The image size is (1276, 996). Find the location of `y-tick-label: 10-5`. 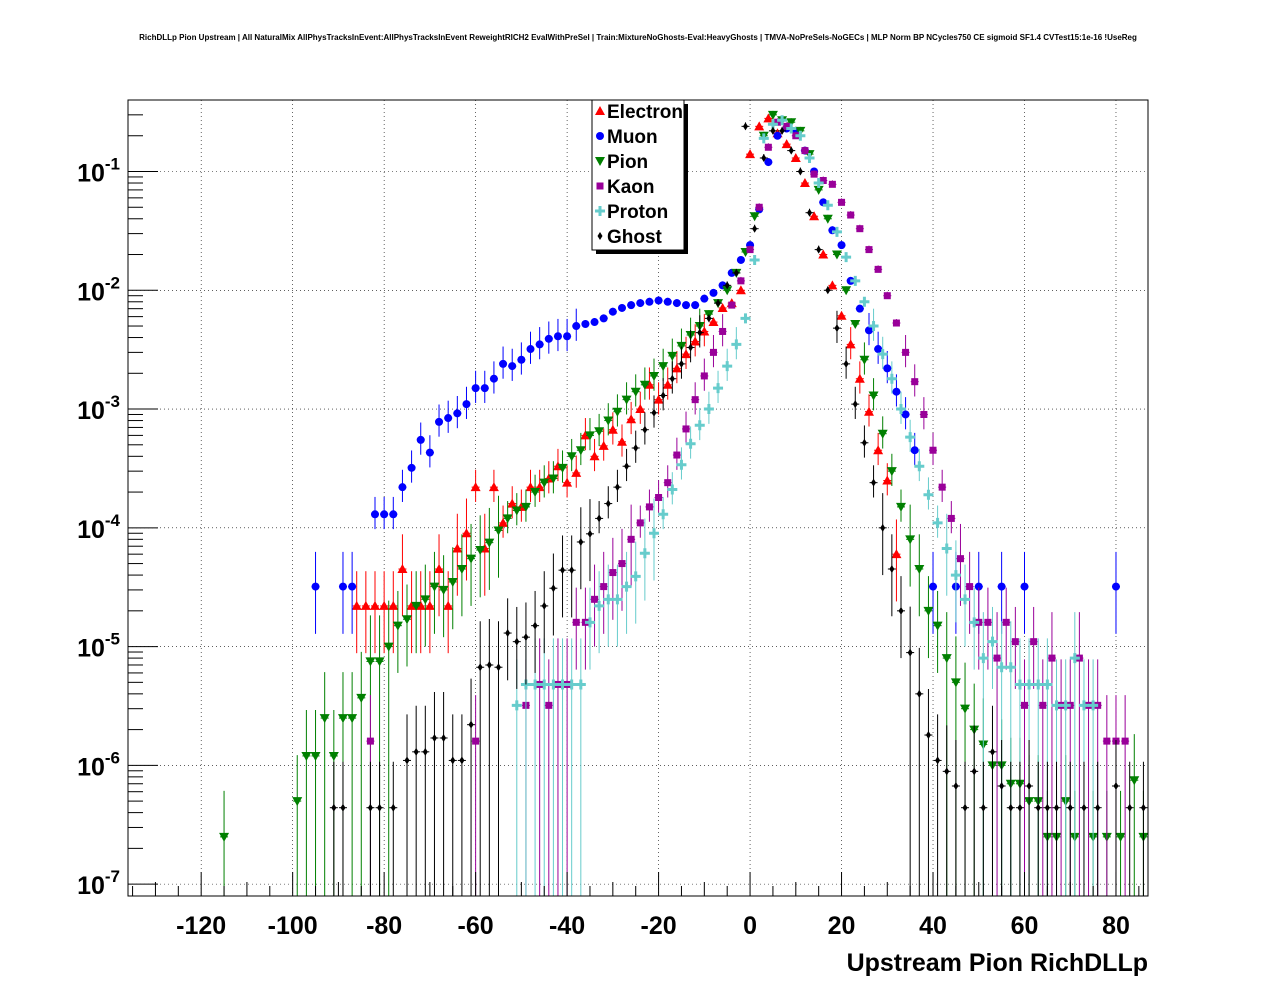

y-tick-label: 10-5 is located at coordinates (98, 646).